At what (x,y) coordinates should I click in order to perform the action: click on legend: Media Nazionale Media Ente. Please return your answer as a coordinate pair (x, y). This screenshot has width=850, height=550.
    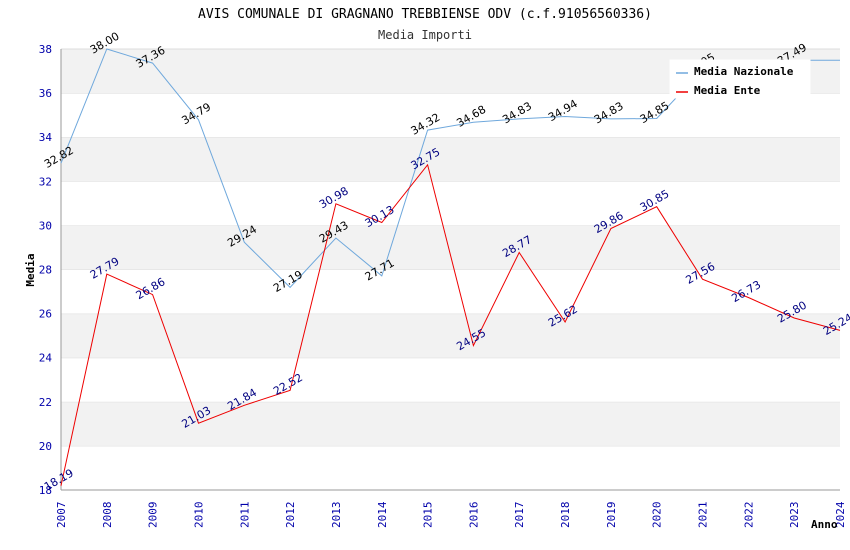
    Looking at the image, I should click on (740, 79).